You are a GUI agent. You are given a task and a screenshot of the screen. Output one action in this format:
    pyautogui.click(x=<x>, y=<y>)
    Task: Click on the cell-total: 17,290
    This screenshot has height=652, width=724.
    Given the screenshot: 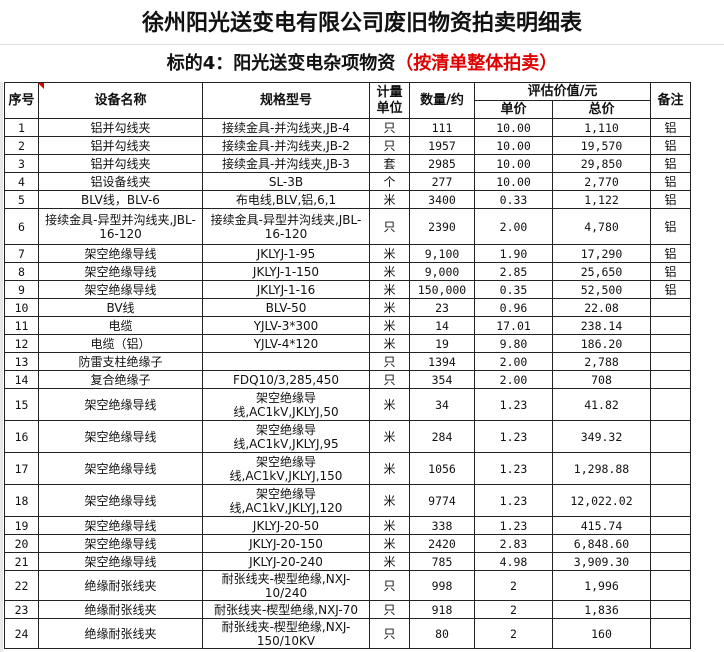 What is the action you would take?
    pyautogui.click(x=601, y=253)
    